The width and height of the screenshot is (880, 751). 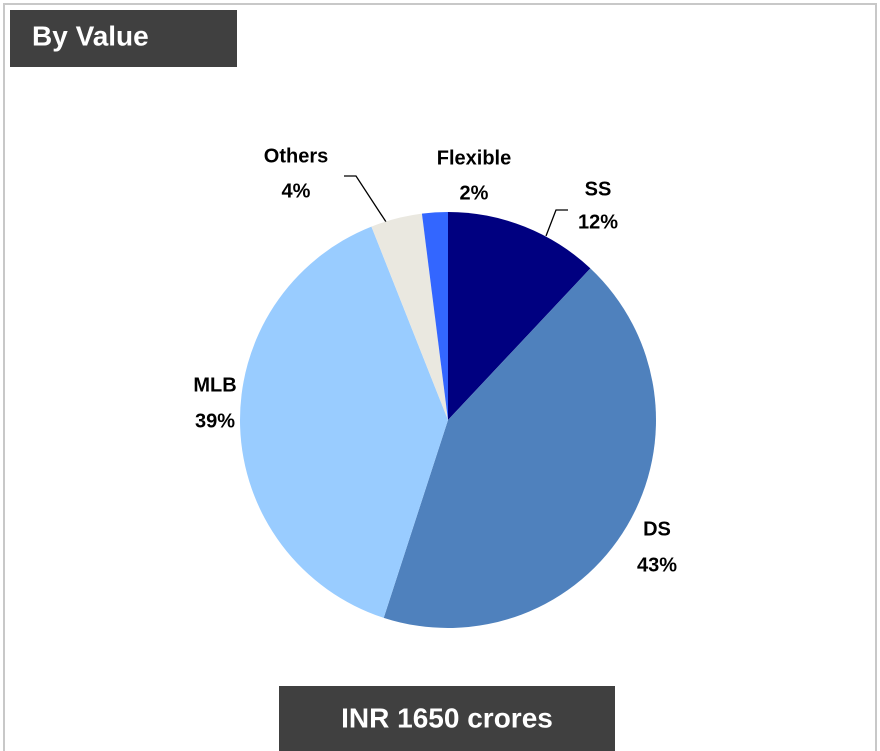 I want to click on annotation: INR 1650 crores, so click(x=447, y=717).